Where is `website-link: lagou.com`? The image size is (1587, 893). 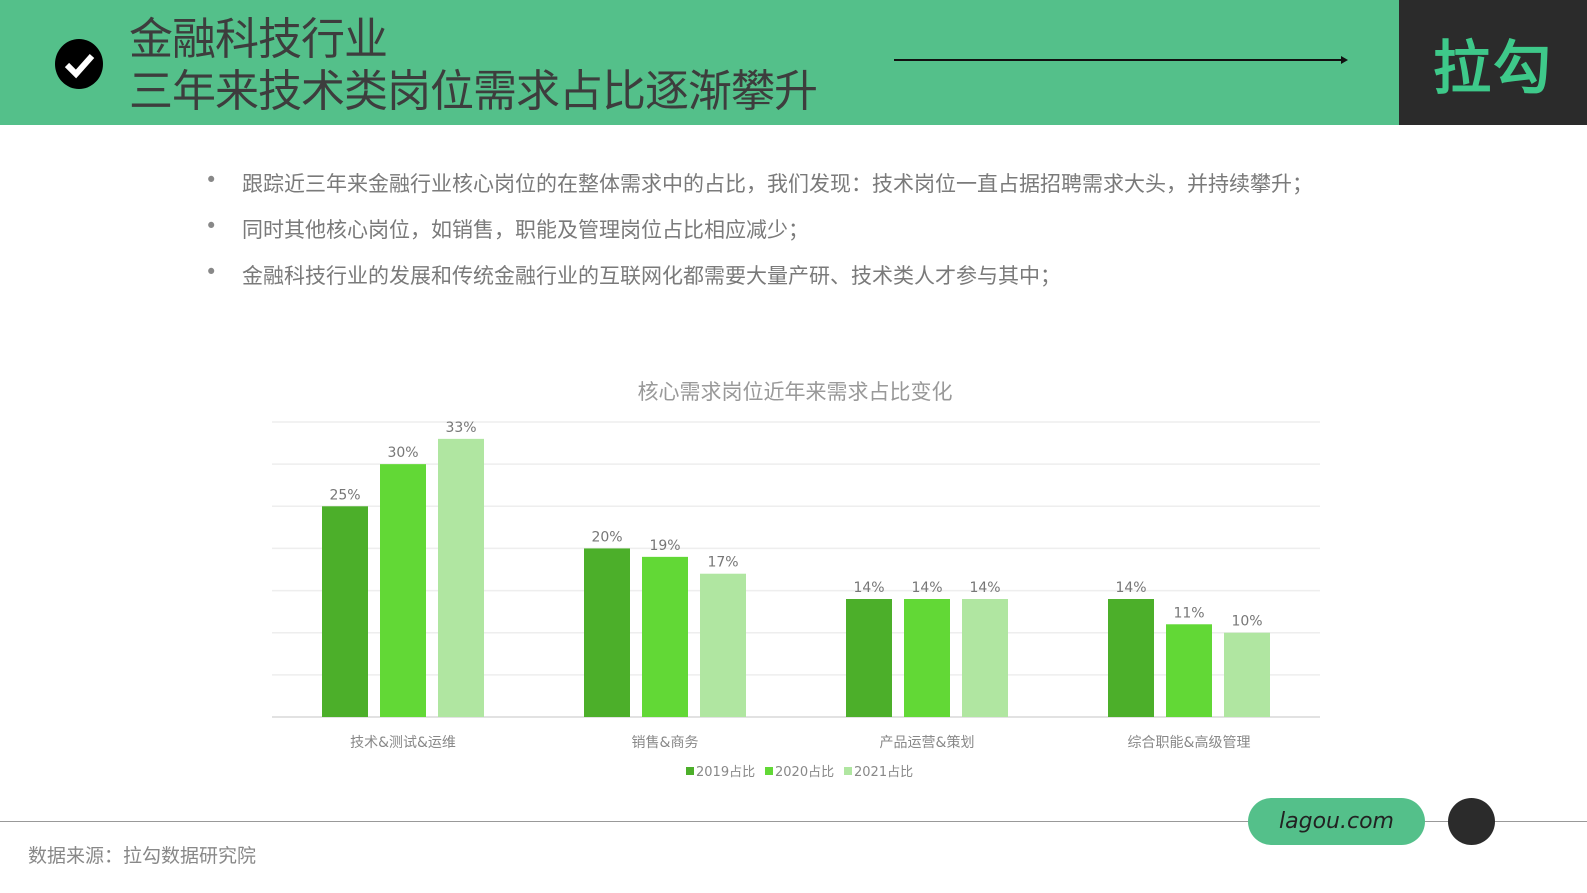 website-link: lagou.com is located at coordinates (1336, 821).